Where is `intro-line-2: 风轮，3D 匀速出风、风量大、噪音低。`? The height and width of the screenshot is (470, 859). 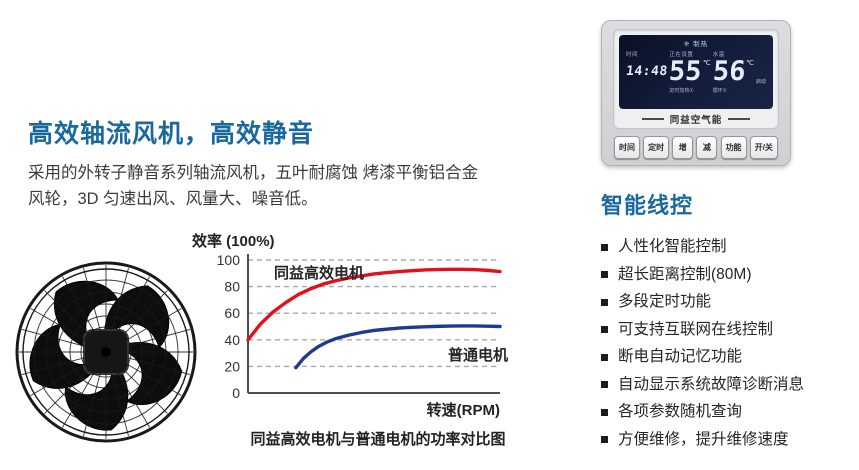 intro-line-2: 风轮，3D 匀速出风、风量大、噪音低。 is located at coordinates (173, 199).